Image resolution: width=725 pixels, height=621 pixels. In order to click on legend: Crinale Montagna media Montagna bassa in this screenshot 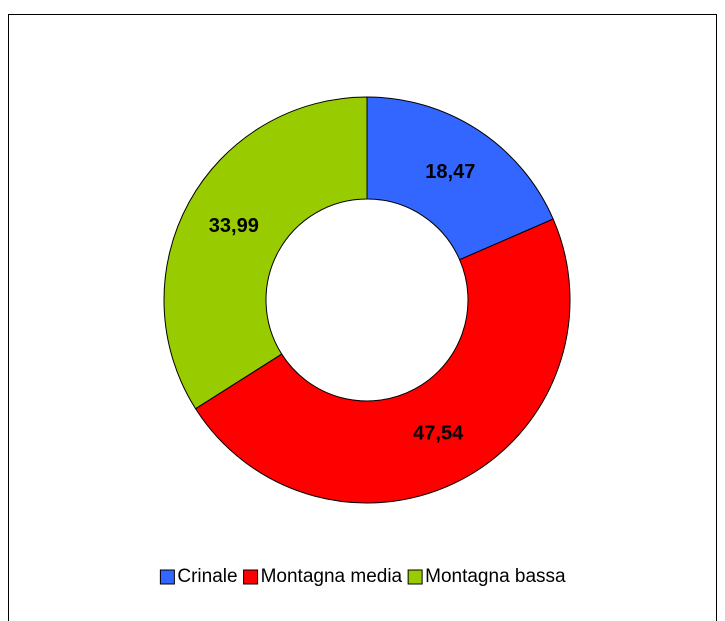, I will do `click(362, 576)`.